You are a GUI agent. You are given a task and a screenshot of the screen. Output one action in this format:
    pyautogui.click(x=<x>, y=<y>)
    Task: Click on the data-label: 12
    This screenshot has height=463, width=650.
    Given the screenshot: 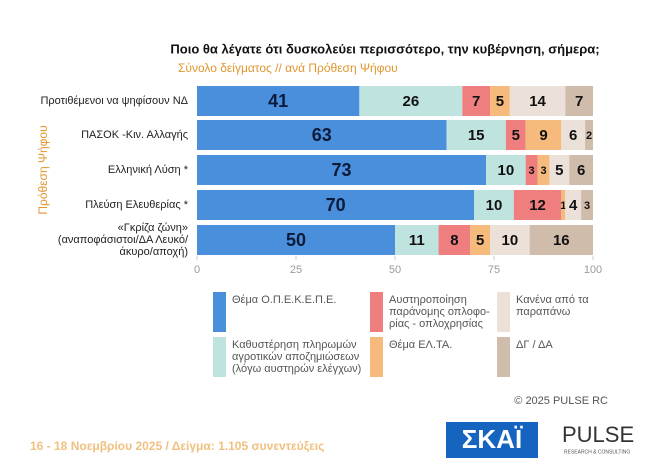 What is the action you would take?
    pyautogui.click(x=537, y=205)
    